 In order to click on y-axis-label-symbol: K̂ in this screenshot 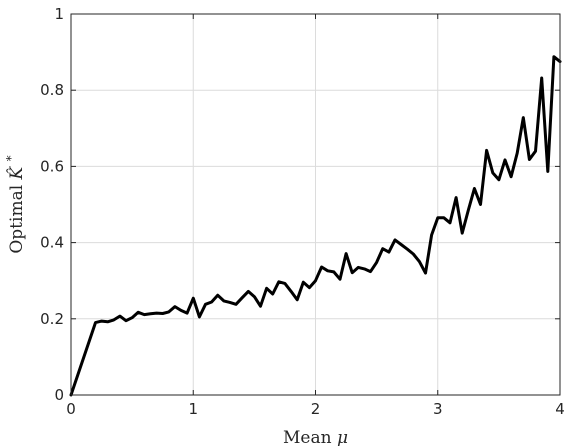, I will do `click(17, 172)`.